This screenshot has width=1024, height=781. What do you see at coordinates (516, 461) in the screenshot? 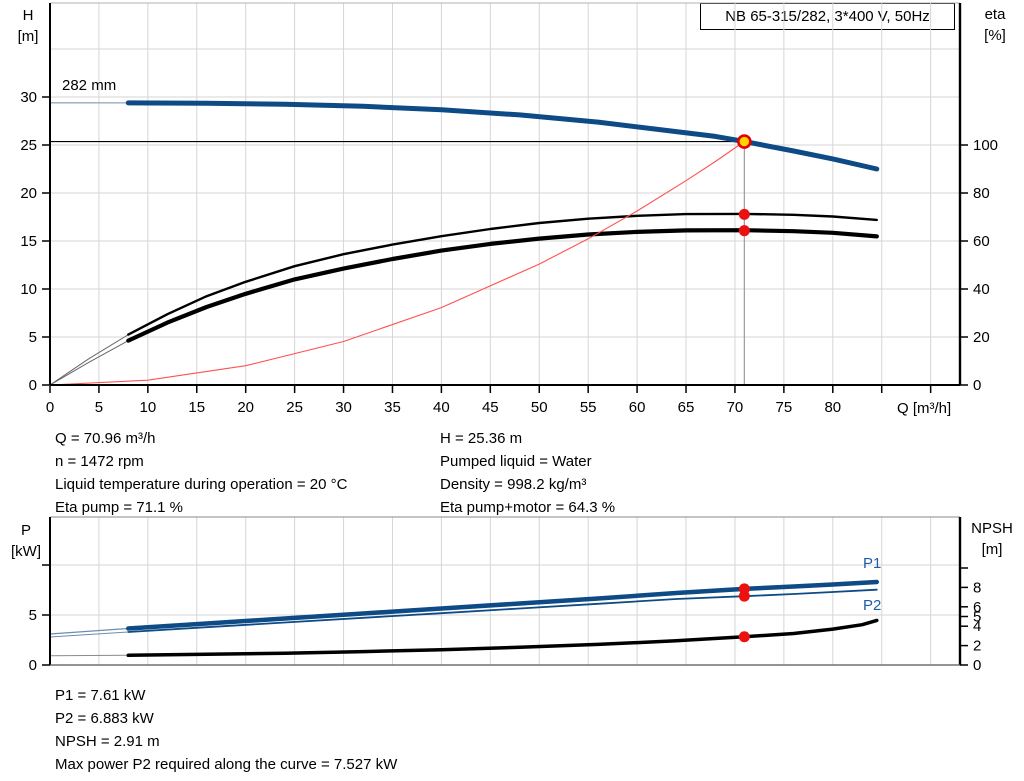
I see `info-pumped-liquid: Pumped liquid = Water` at bounding box center [516, 461].